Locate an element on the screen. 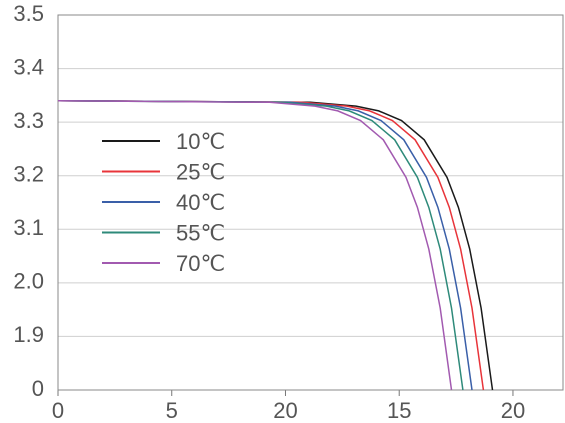 The width and height of the screenshot is (565, 423). y-tick-label: 3.4 is located at coordinates (28, 66).